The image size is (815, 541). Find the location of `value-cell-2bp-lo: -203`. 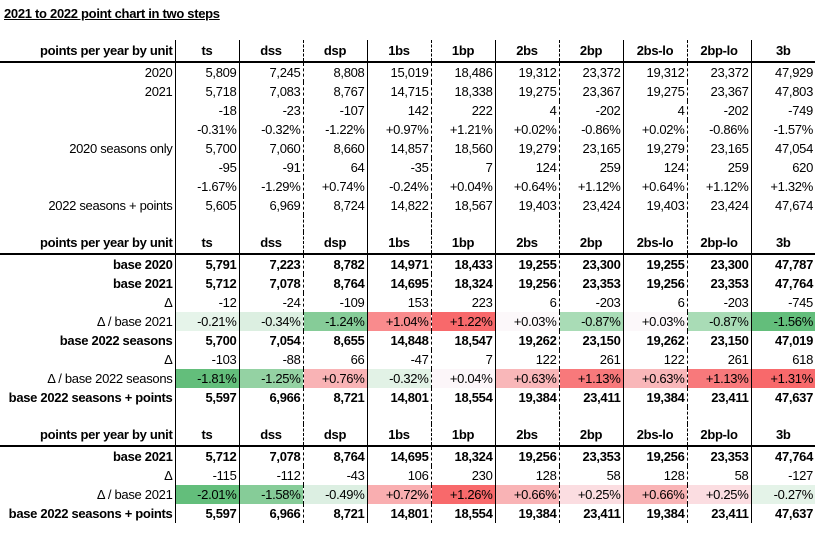

value-cell-2bp-lo: -203 is located at coordinates (719, 302).